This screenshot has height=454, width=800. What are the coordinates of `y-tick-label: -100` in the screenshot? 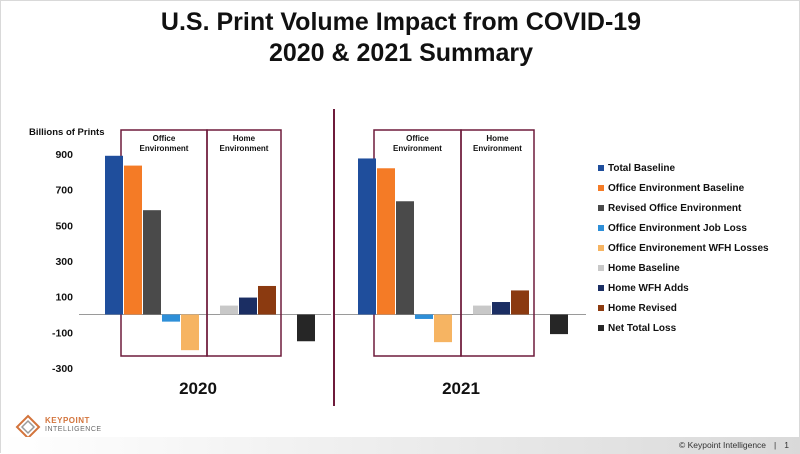 It's located at (62, 333).